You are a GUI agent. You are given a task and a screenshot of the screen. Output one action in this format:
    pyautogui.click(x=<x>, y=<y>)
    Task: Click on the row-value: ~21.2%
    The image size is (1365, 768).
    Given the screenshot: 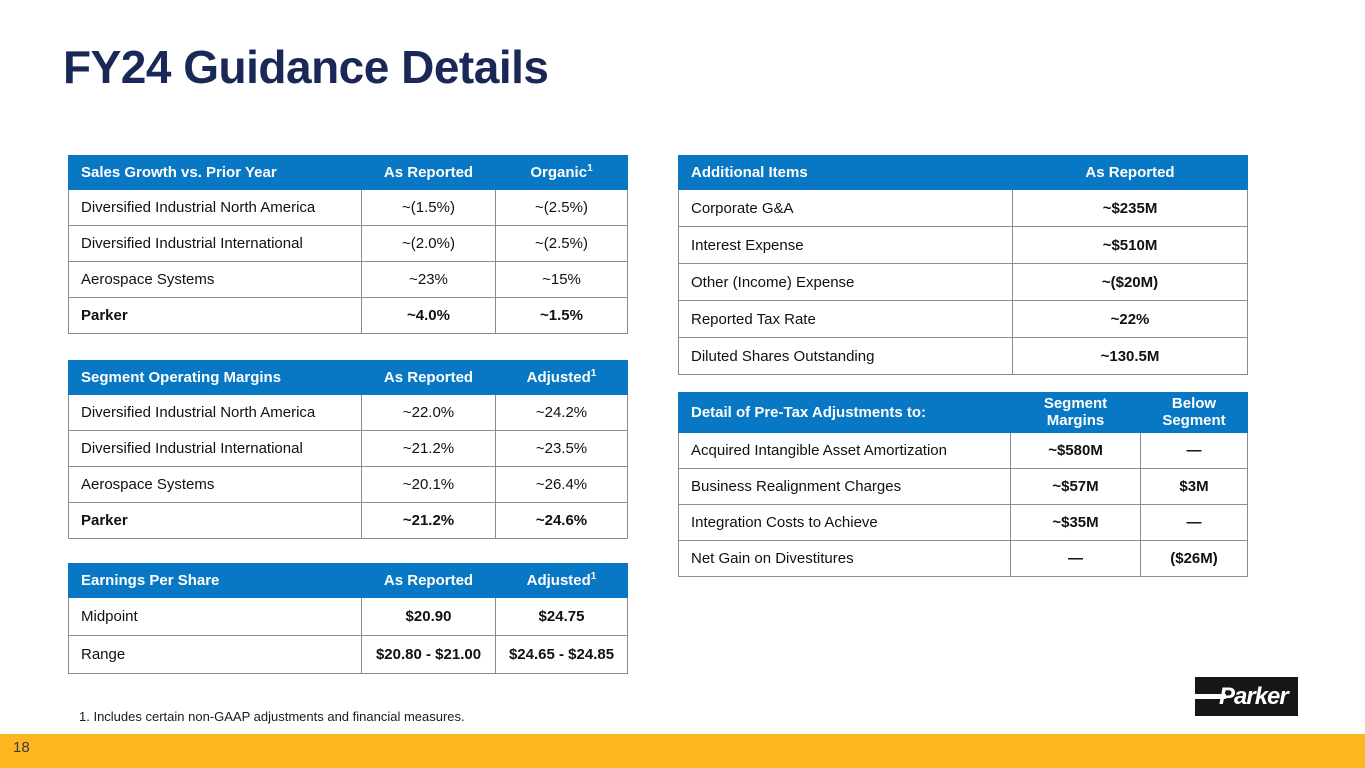 What is the action you would take?
    pyautogui.click(x=428, y=448)
    